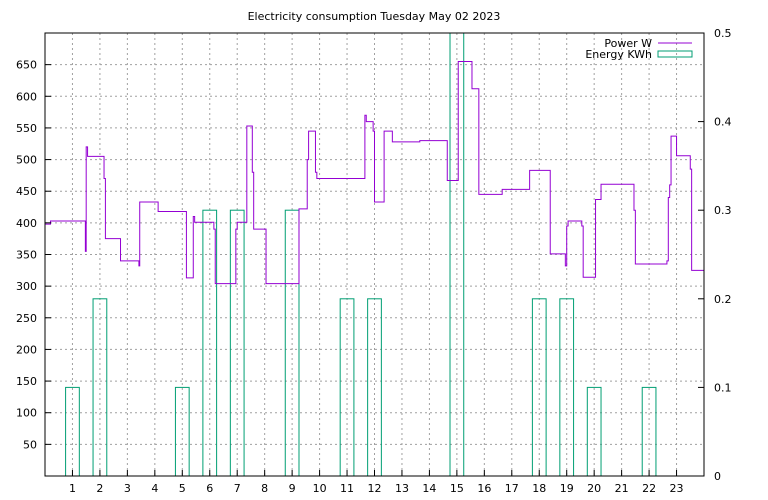  What do you see at coordinates (26, 128) in the screenshot?
I see `y-tick-label: 550` at bounding box center [26, 128].